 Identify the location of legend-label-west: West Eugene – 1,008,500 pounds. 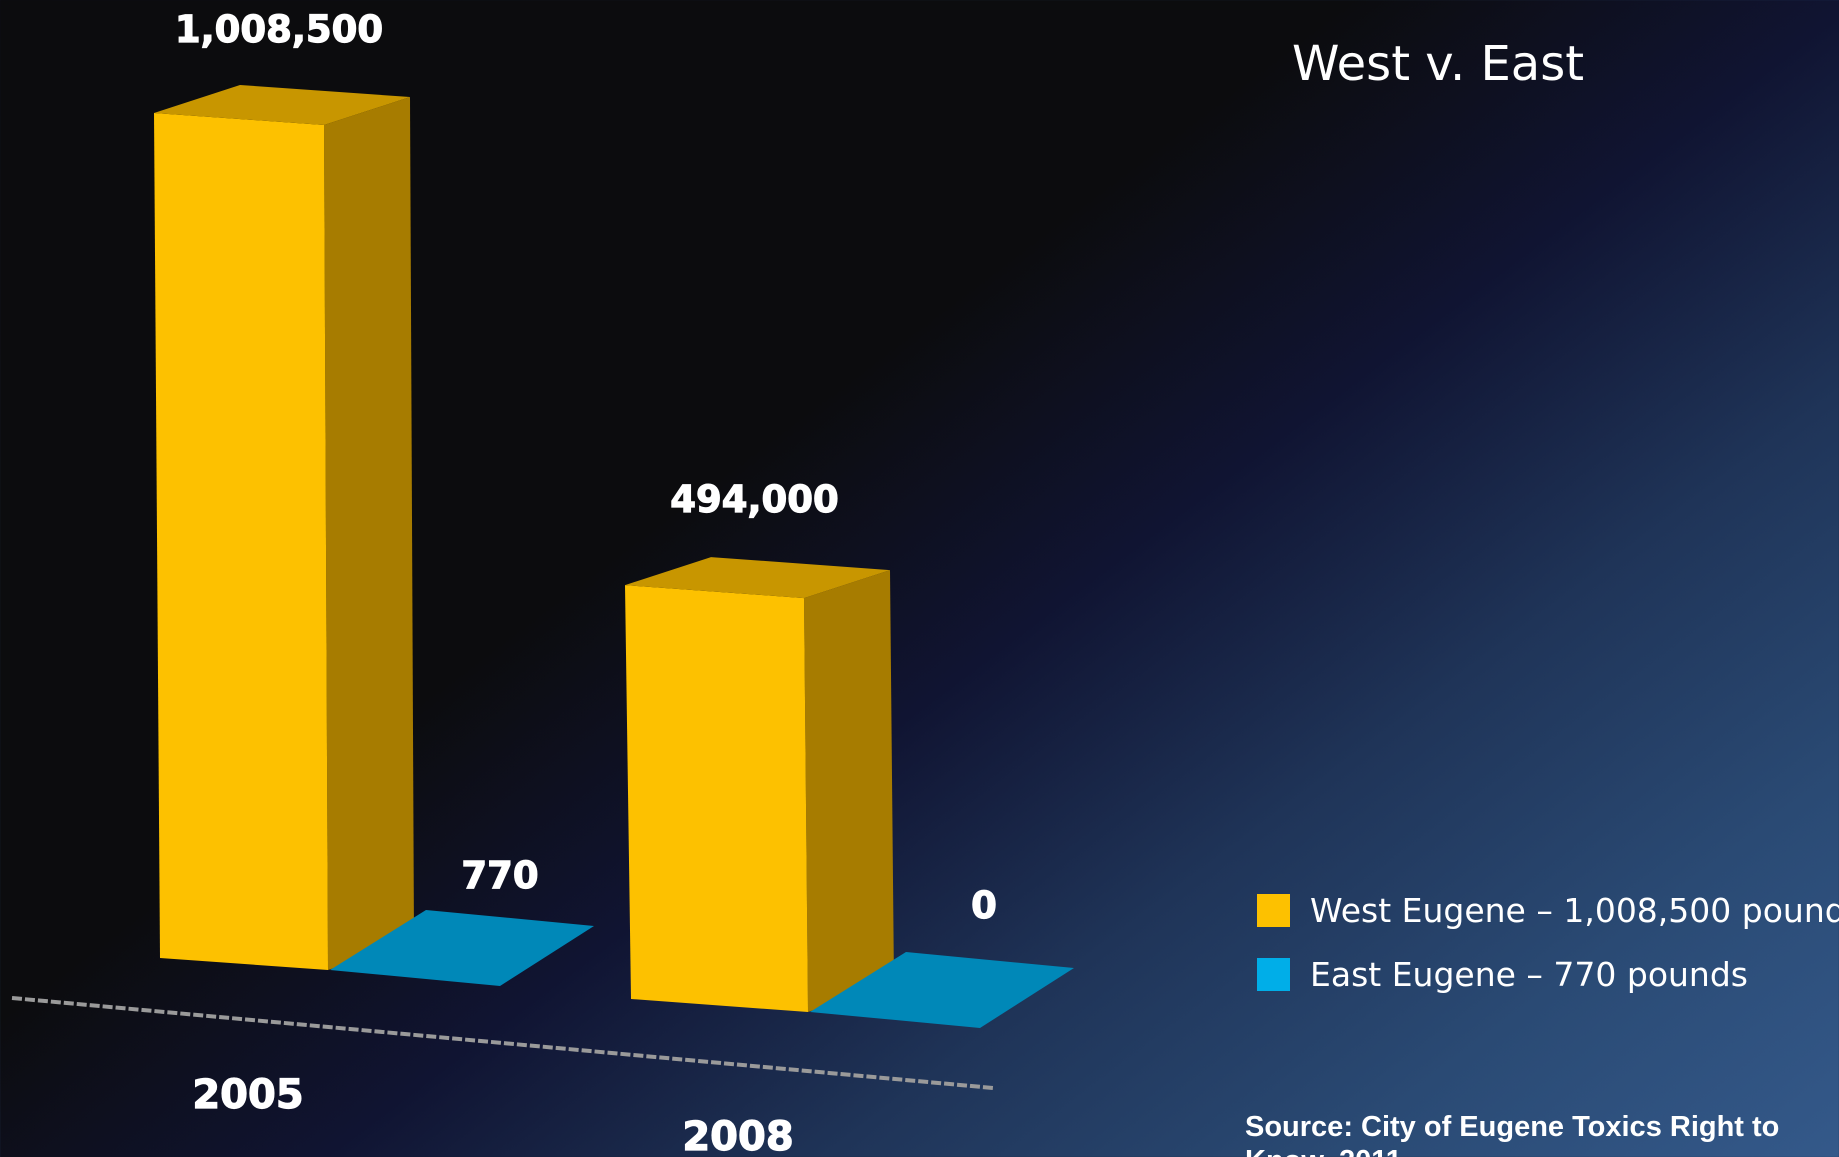
(1574, 910).